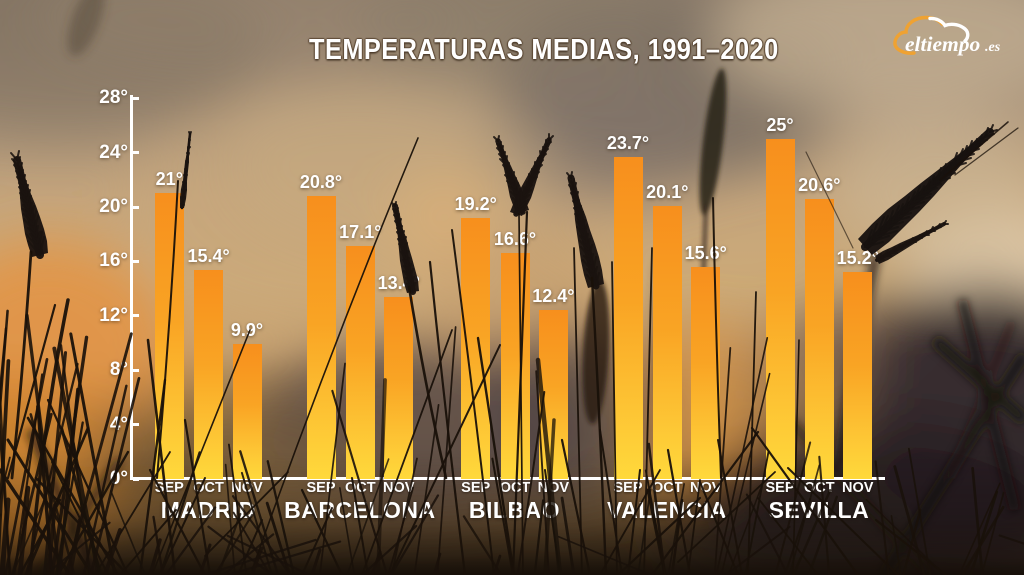  Describe the element at coordinates (993, 47) in the screenshot. I see `svg-text: .es` at that location.